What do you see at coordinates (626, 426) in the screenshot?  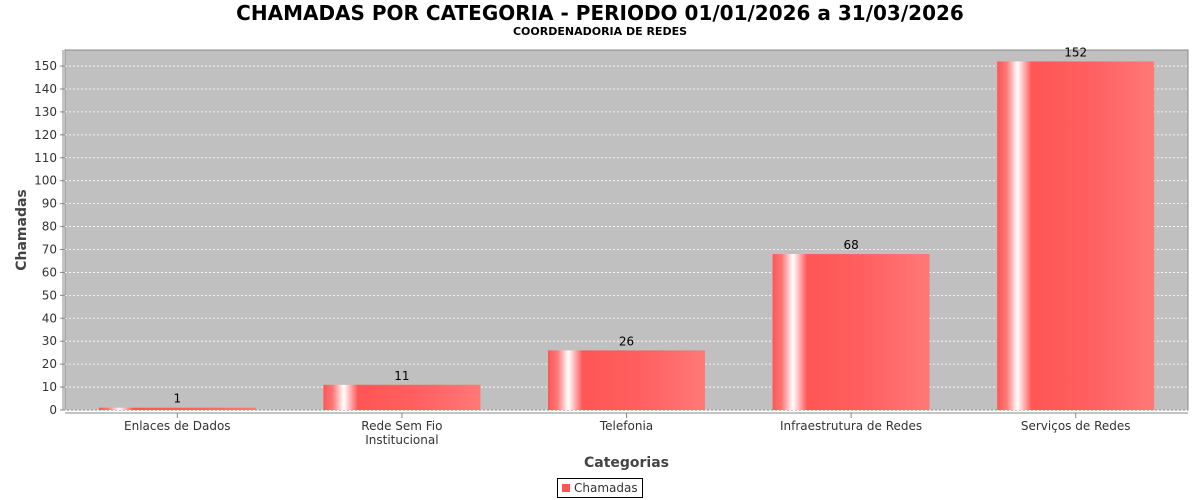 I see `x-tick-label: Telefonia` at bounding box center [626, 426].